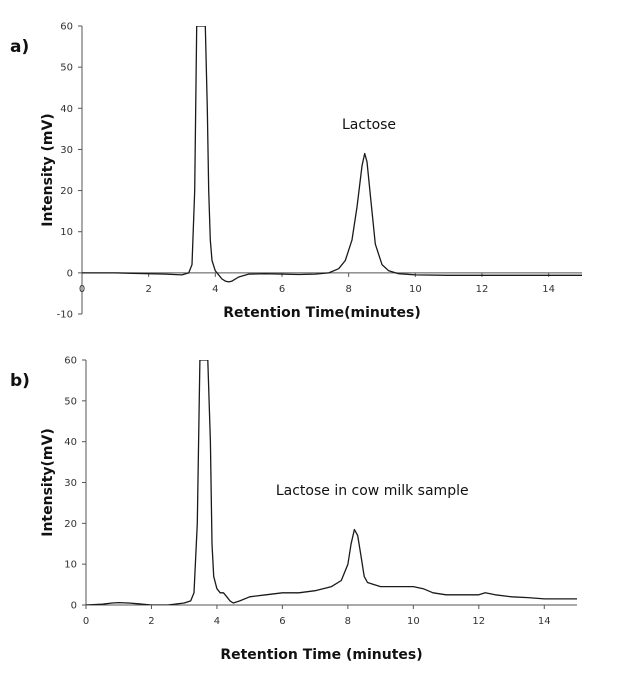 Image resolution: width=620 pixels, height=676 pixels. I want to click on chart-b-y-tick-label: 10, so click(70, 565).